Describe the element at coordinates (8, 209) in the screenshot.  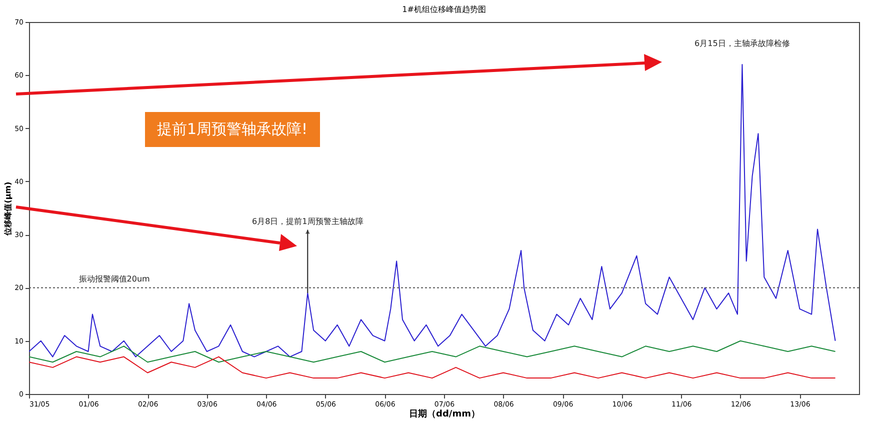
I see `y-axis-title: 位移峰值(μm)` at that location.